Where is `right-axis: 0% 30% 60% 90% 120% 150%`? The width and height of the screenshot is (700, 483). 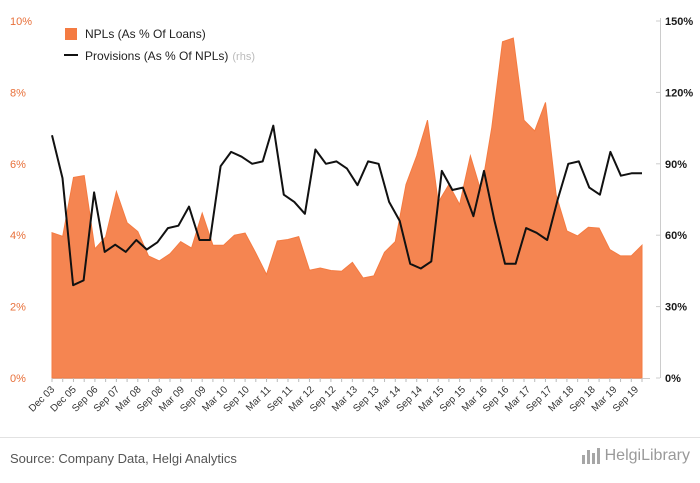
right-axis: 0% 30% 60% 90% 120% 150% is located at coordinates (674, 200).